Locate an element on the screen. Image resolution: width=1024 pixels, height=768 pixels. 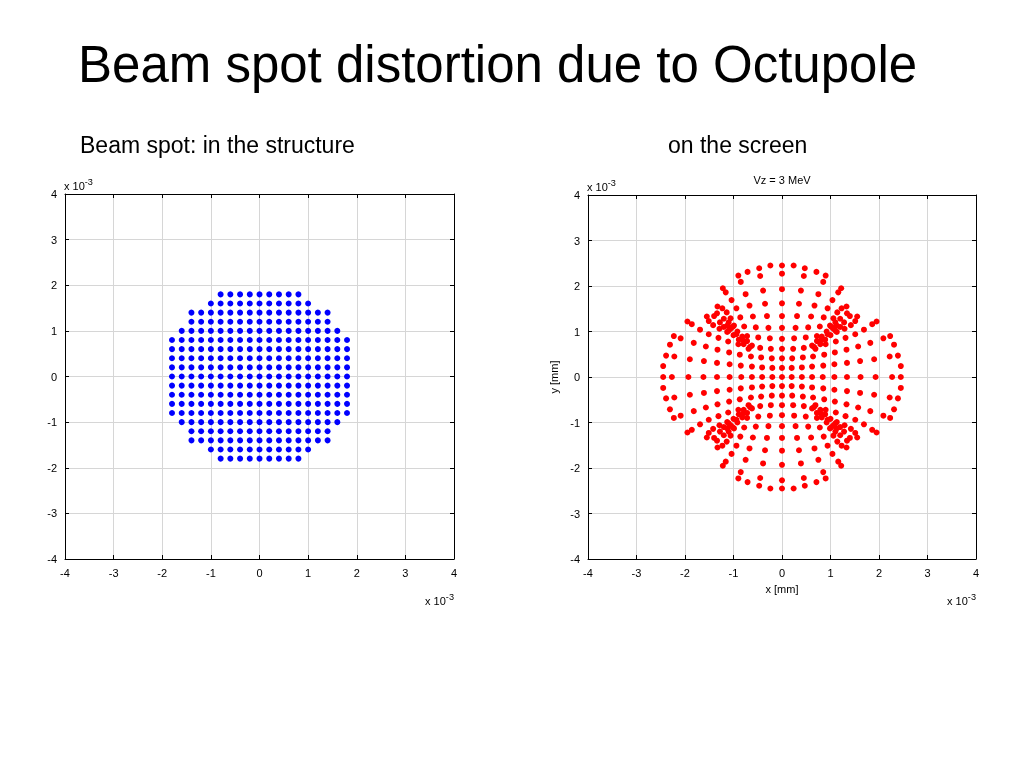
chart-subtitle: Beam spot: in the structure is located at coordinates (217, 145).